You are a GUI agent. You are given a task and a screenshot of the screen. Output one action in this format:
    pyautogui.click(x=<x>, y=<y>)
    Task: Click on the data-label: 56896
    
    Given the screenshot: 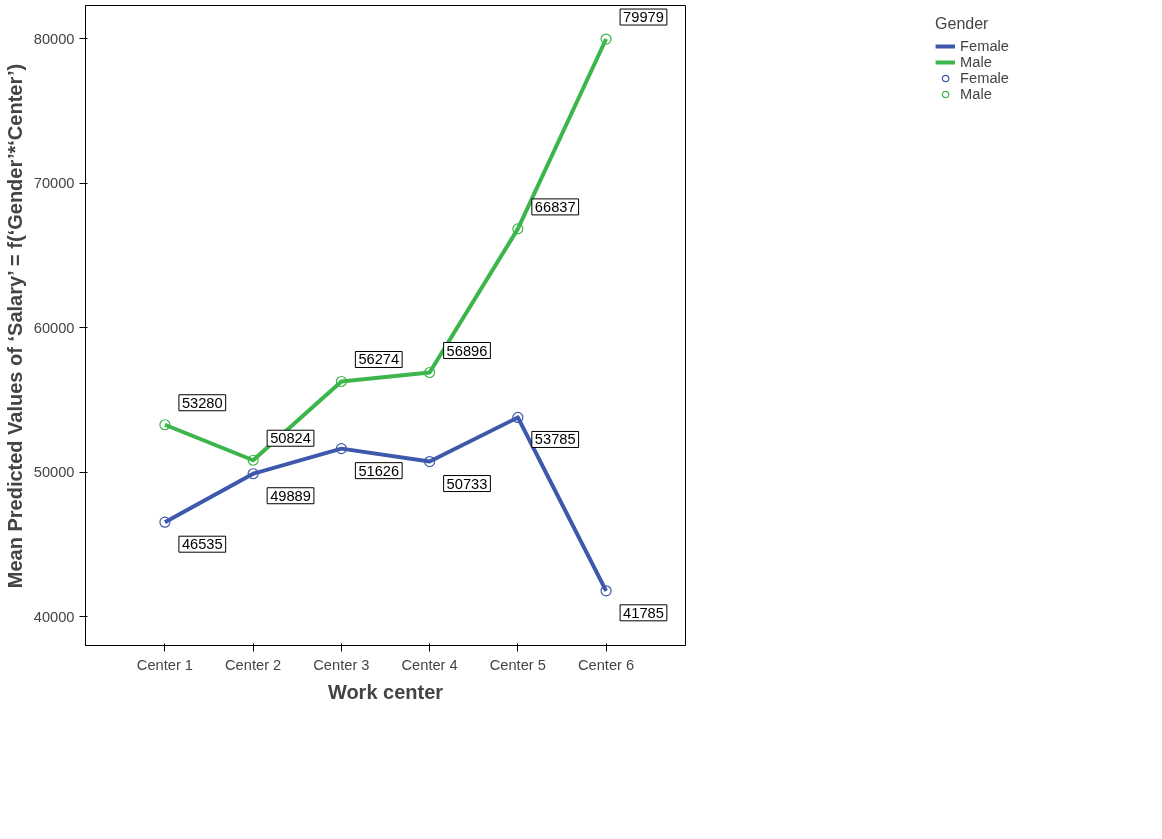 What is the action you would take?
    pyautogui.click(x=467, y=350)
    